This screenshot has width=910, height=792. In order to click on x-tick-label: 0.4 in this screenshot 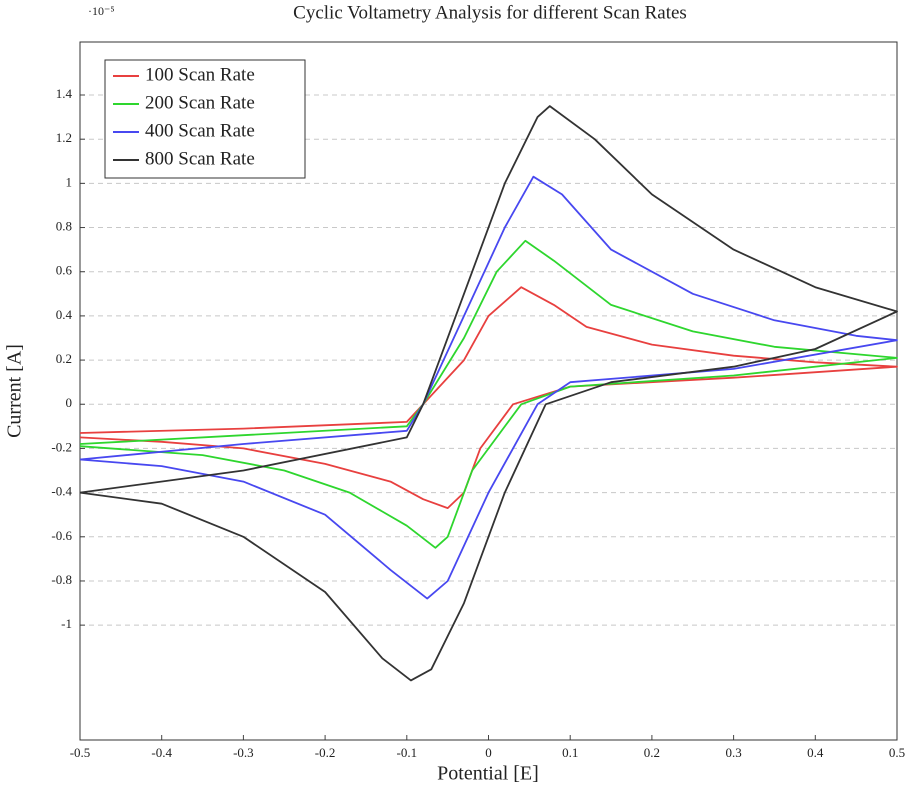, I will do `click(815, 752)`.